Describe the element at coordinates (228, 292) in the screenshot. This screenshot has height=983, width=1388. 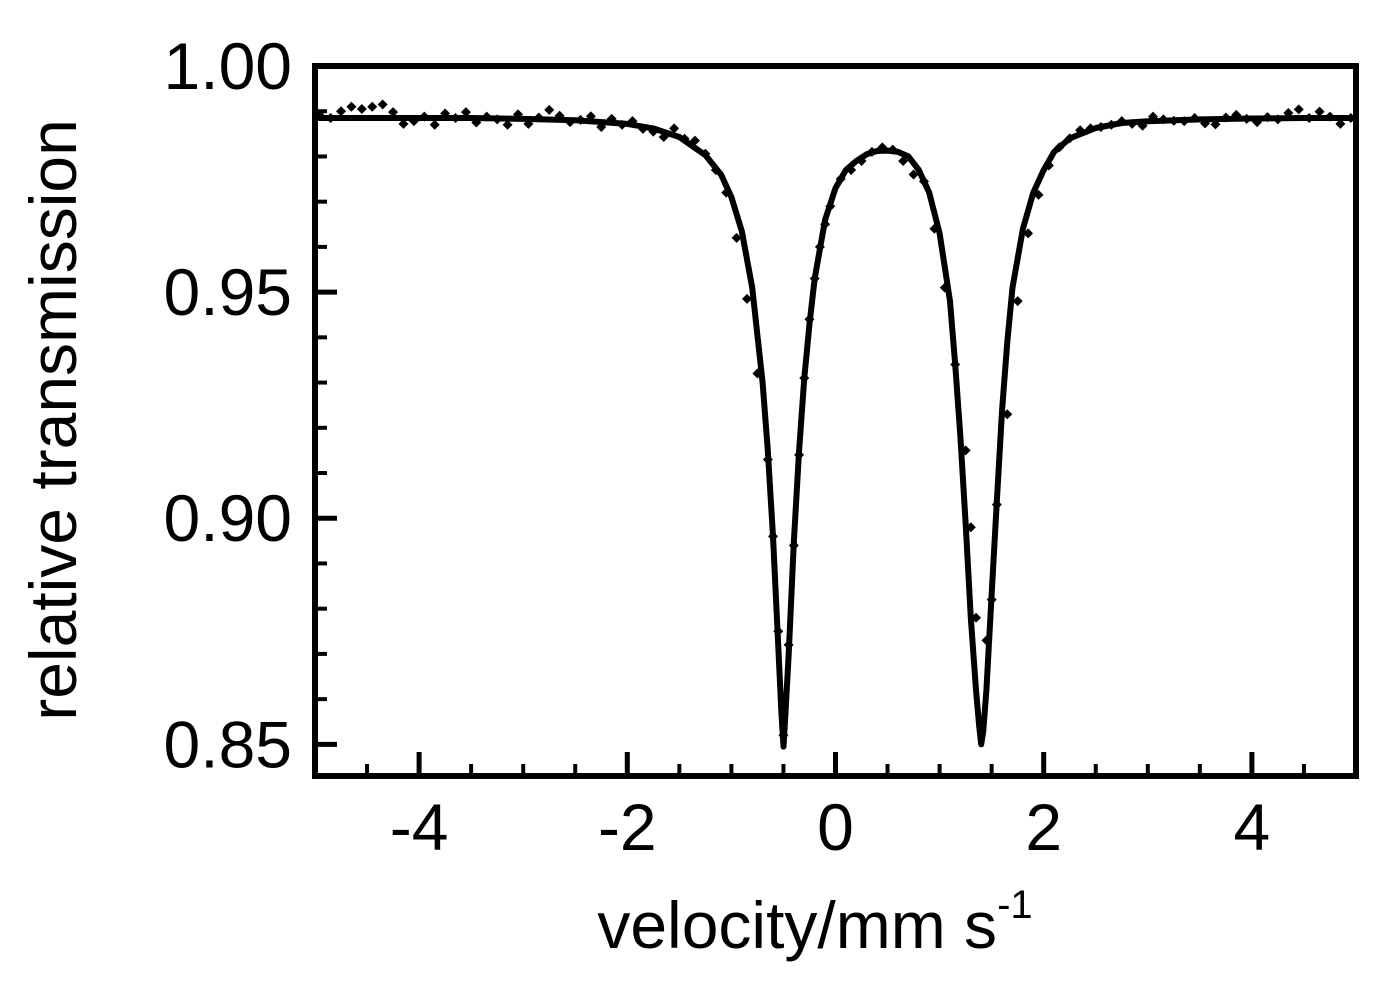
I see `y-tick-label: 0.95` at that location.